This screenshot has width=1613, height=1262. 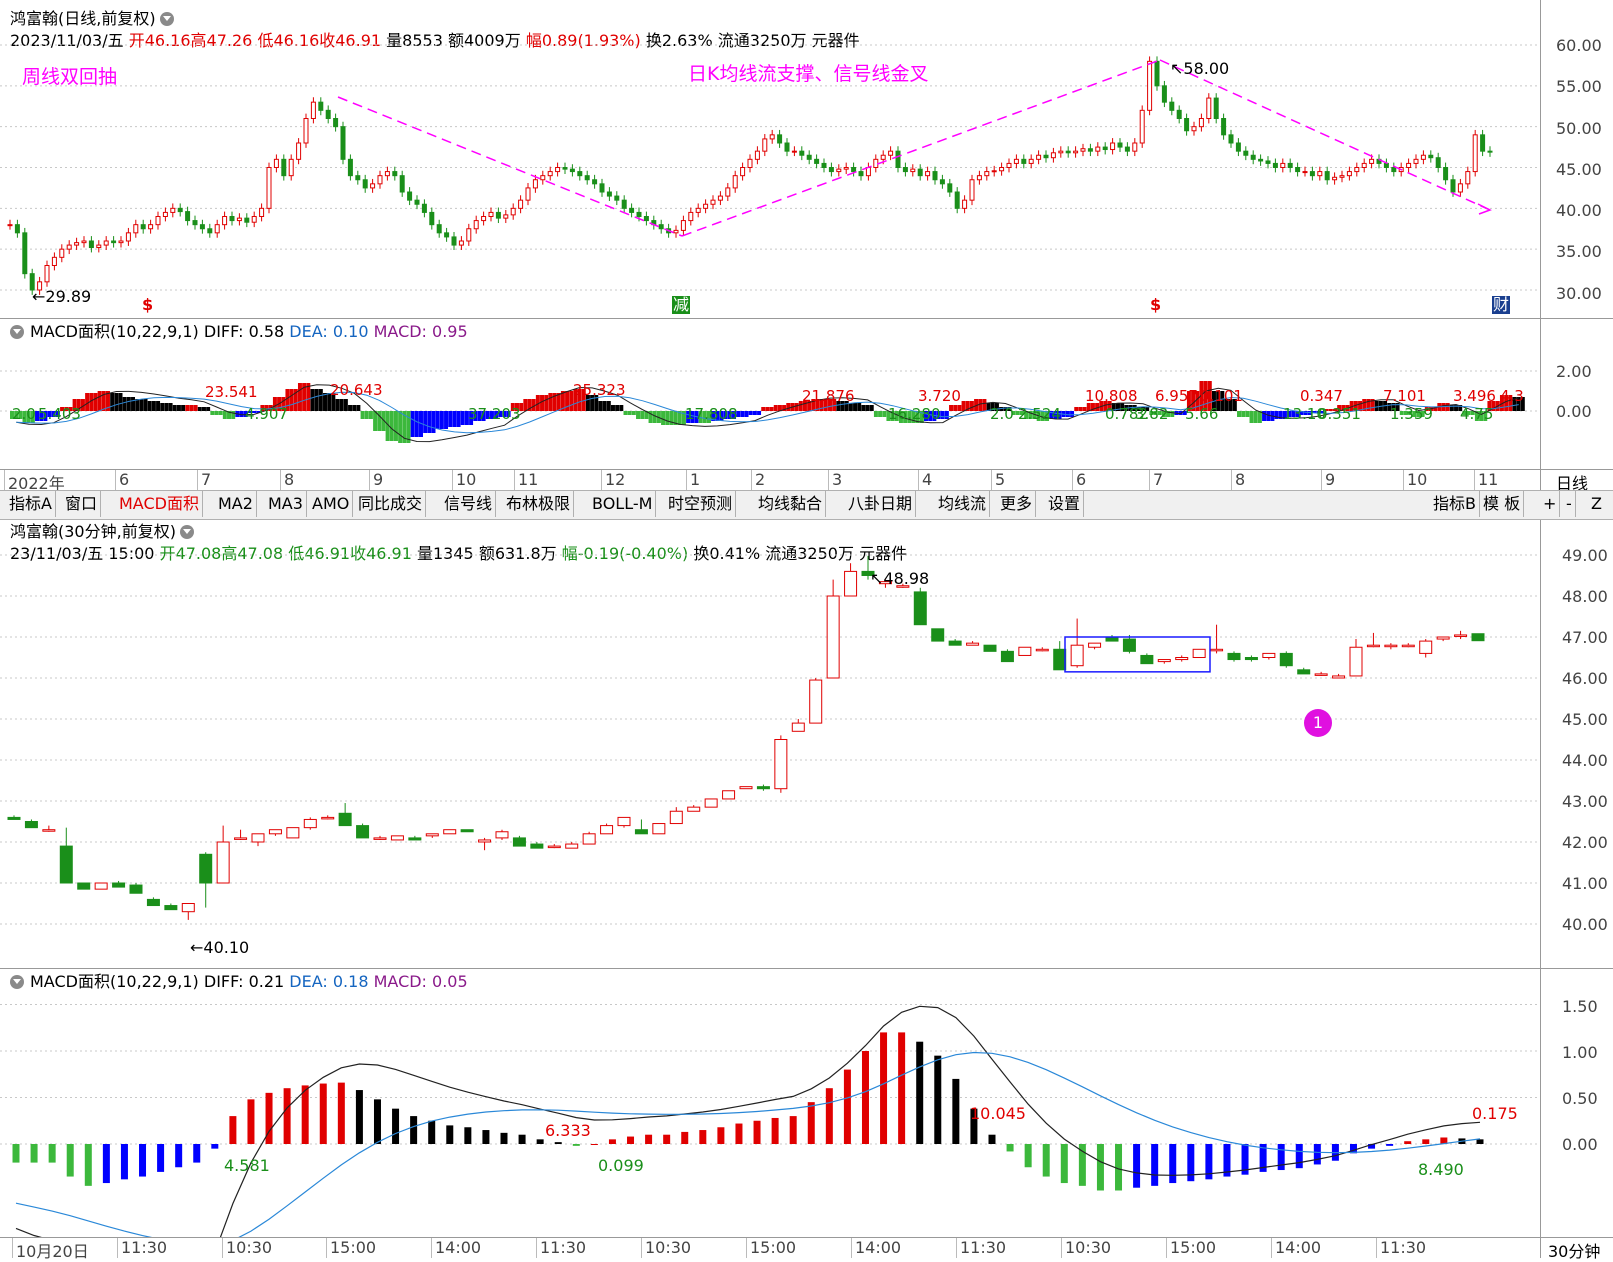 What do you see at coordinates (1455, 504) in the screenshot?
I see `toolbar-indicator-b: 指标B` at bounding box center [1455, 504].